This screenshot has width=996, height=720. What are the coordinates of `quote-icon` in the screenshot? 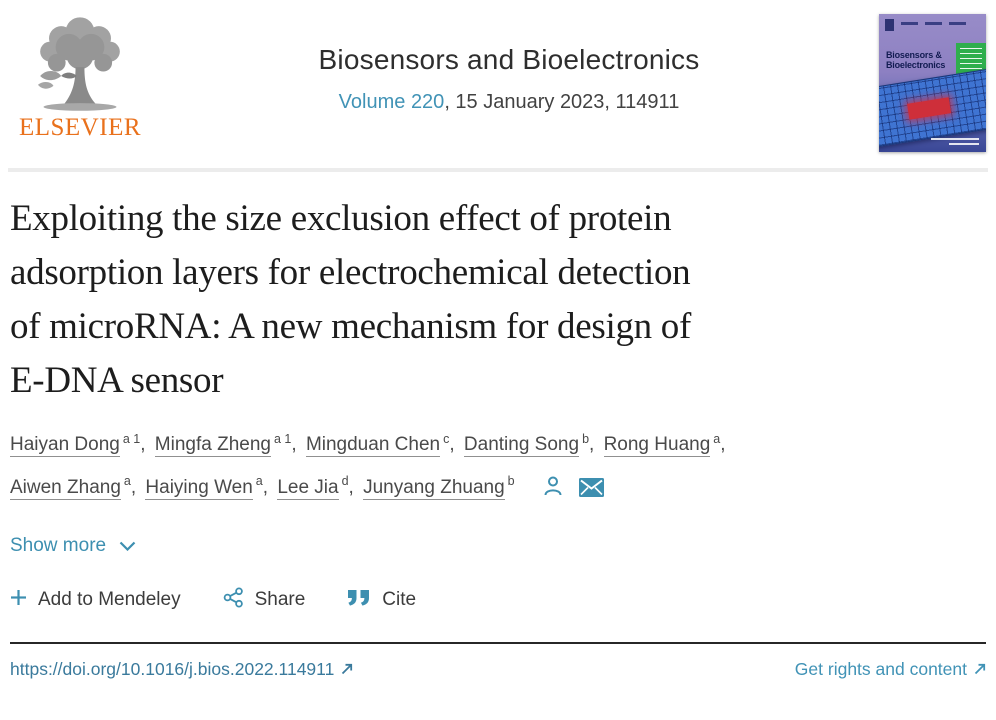 It's located at (359, 600).